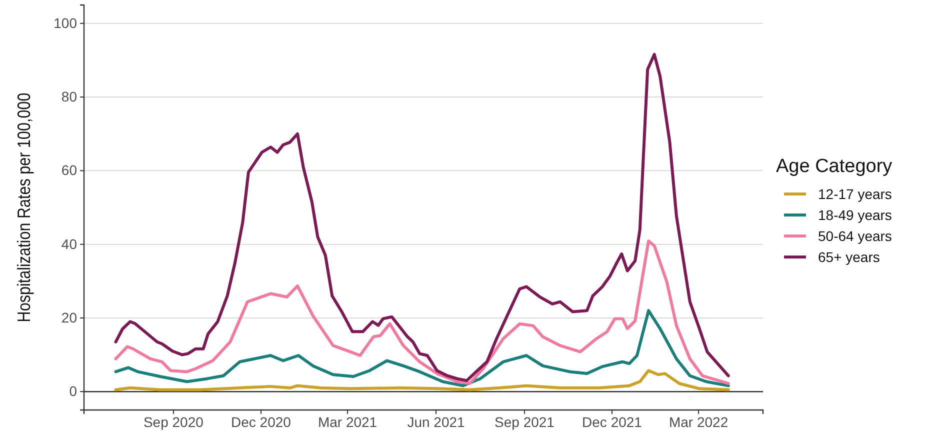 The image size is (938, 435). What do you see at coordinates (173, 422) in the screenshot?
I see `x-tick-label: Sep 2020` at bounding box center [173, 422].